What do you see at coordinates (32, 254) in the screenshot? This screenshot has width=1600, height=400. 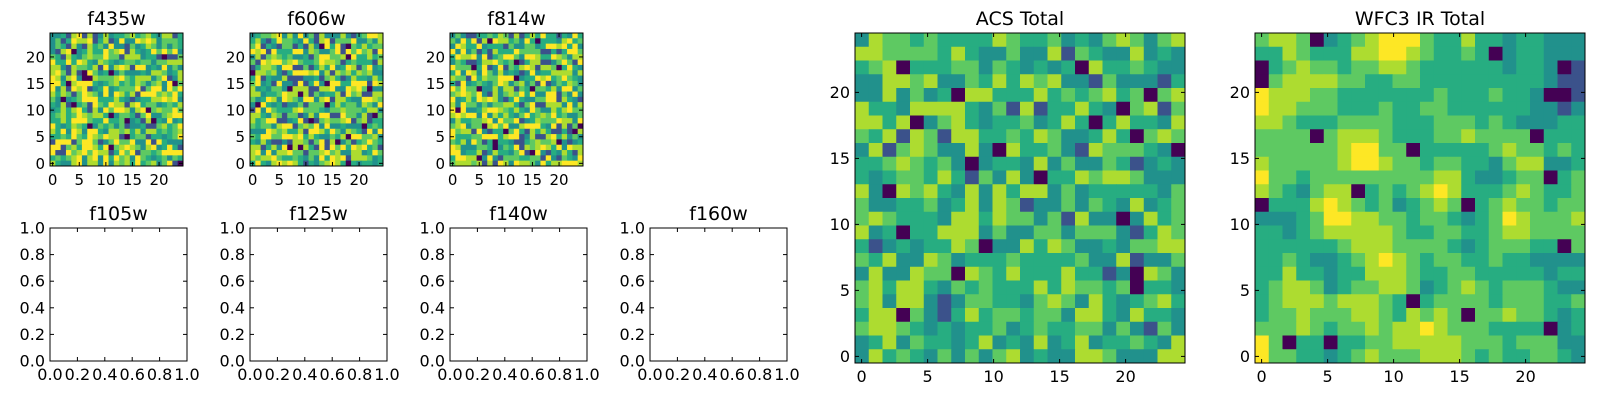 I see `y-tick-label: 0.8` at bounding box center [32, 254].